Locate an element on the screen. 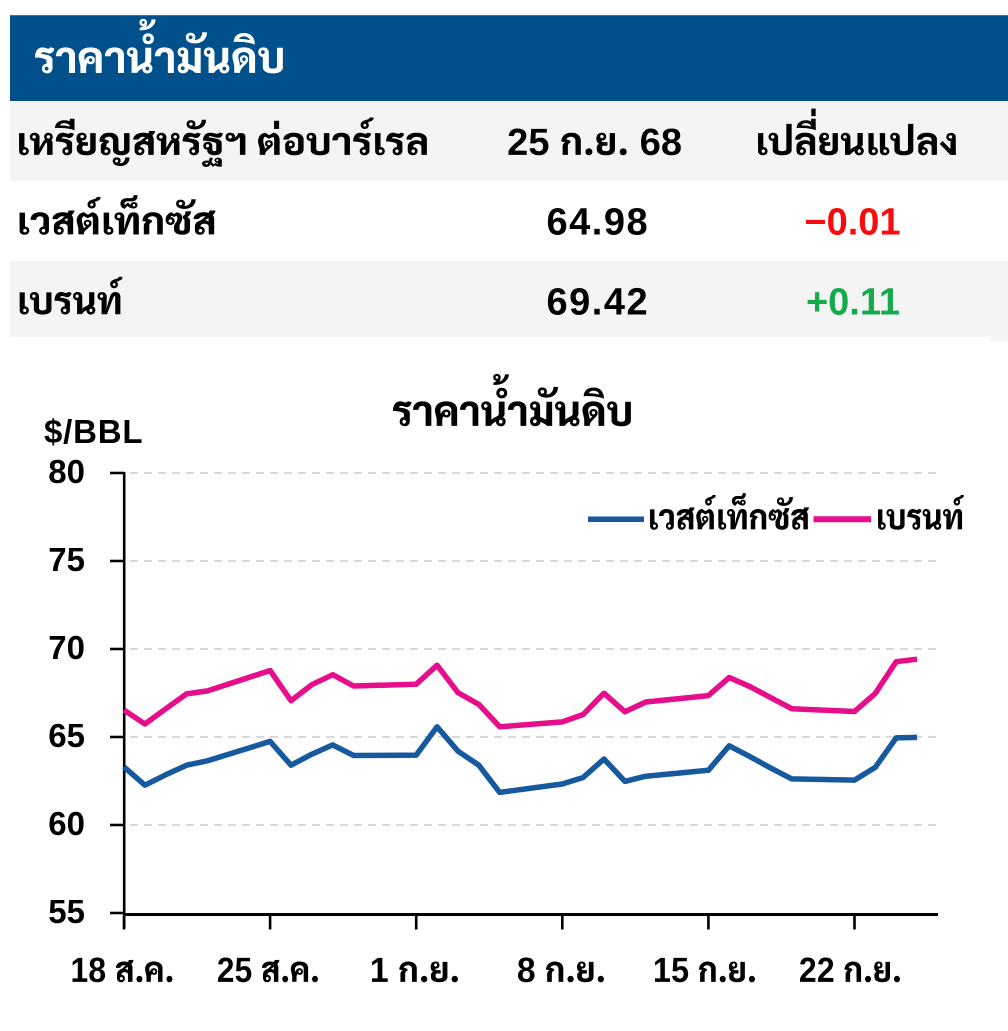  svg-text: +0.11 is located at coordinates (853, 302).